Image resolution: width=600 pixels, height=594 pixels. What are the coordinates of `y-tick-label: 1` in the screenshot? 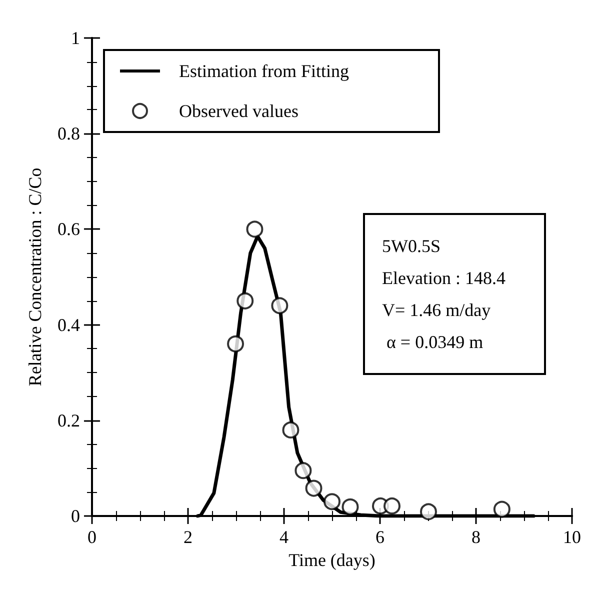 It's located at (75, 38).